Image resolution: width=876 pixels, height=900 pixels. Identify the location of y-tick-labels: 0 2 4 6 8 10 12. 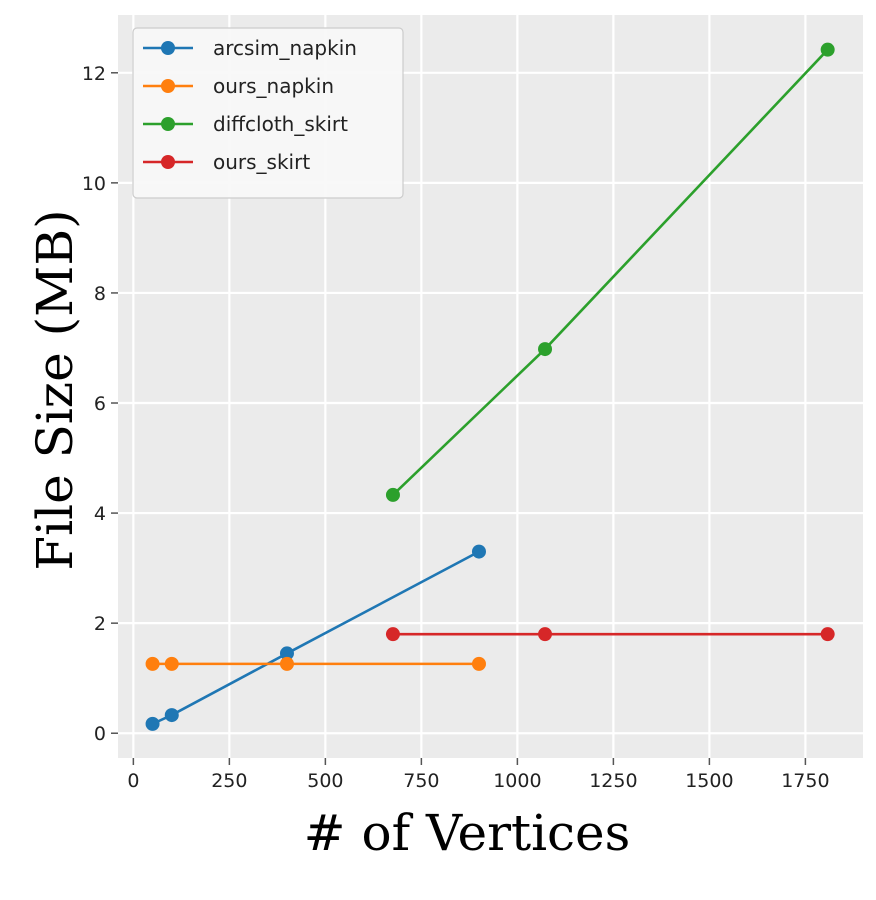
(100, 404).